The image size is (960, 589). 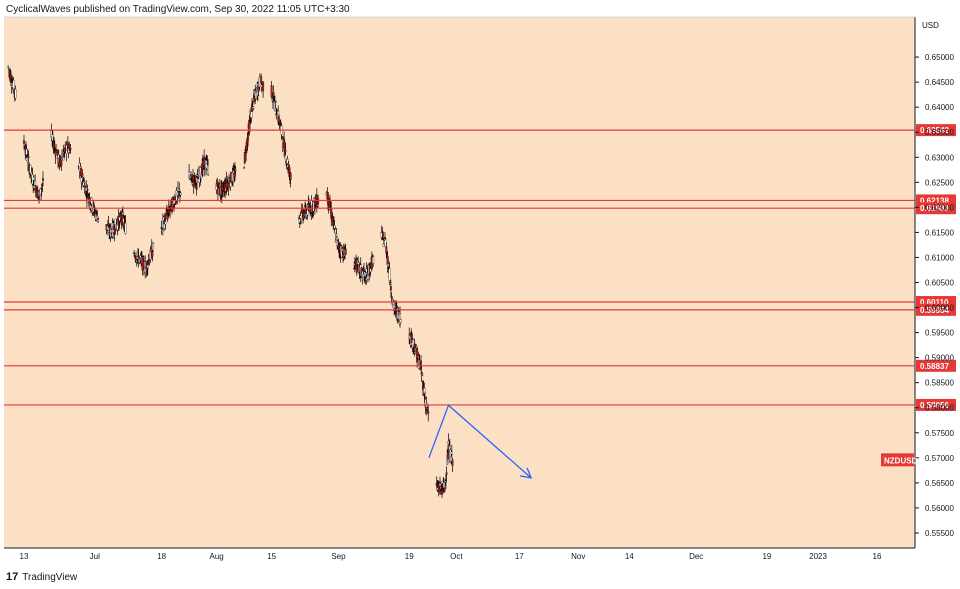 What do you see at coordinates (939, 132) in the screenshot?
I see `price-tick-label: 0.63500` at bounding box center [939, 132].